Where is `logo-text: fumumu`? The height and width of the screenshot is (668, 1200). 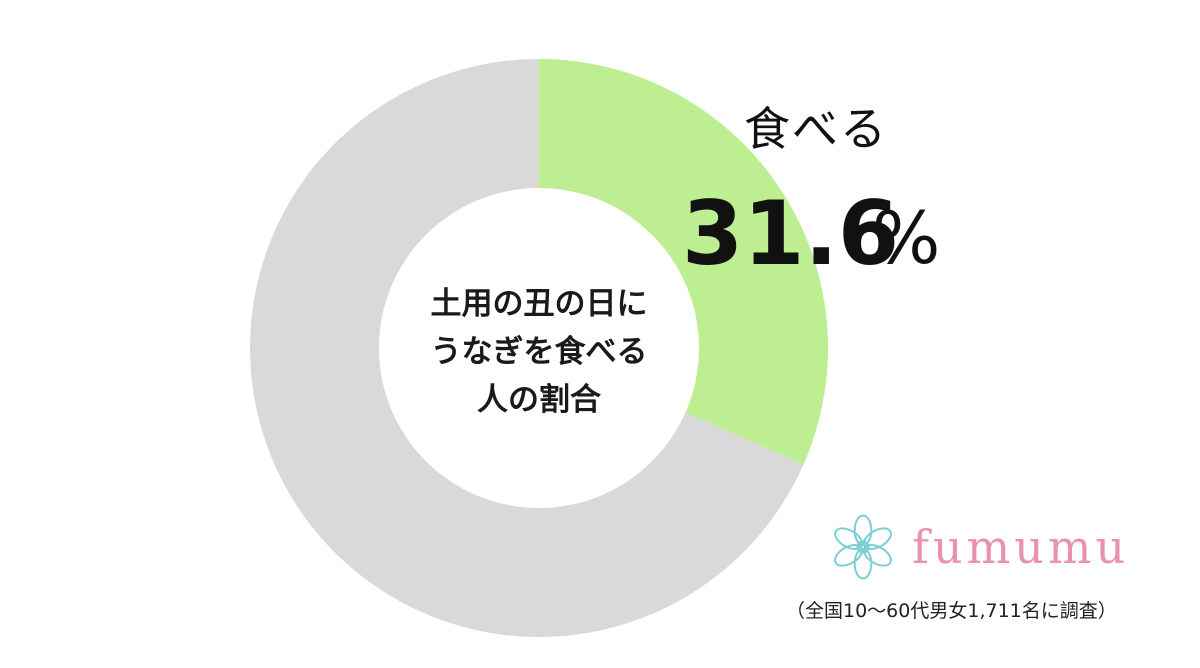
logo-text: fumumu is located at coordinates (1021, 547).